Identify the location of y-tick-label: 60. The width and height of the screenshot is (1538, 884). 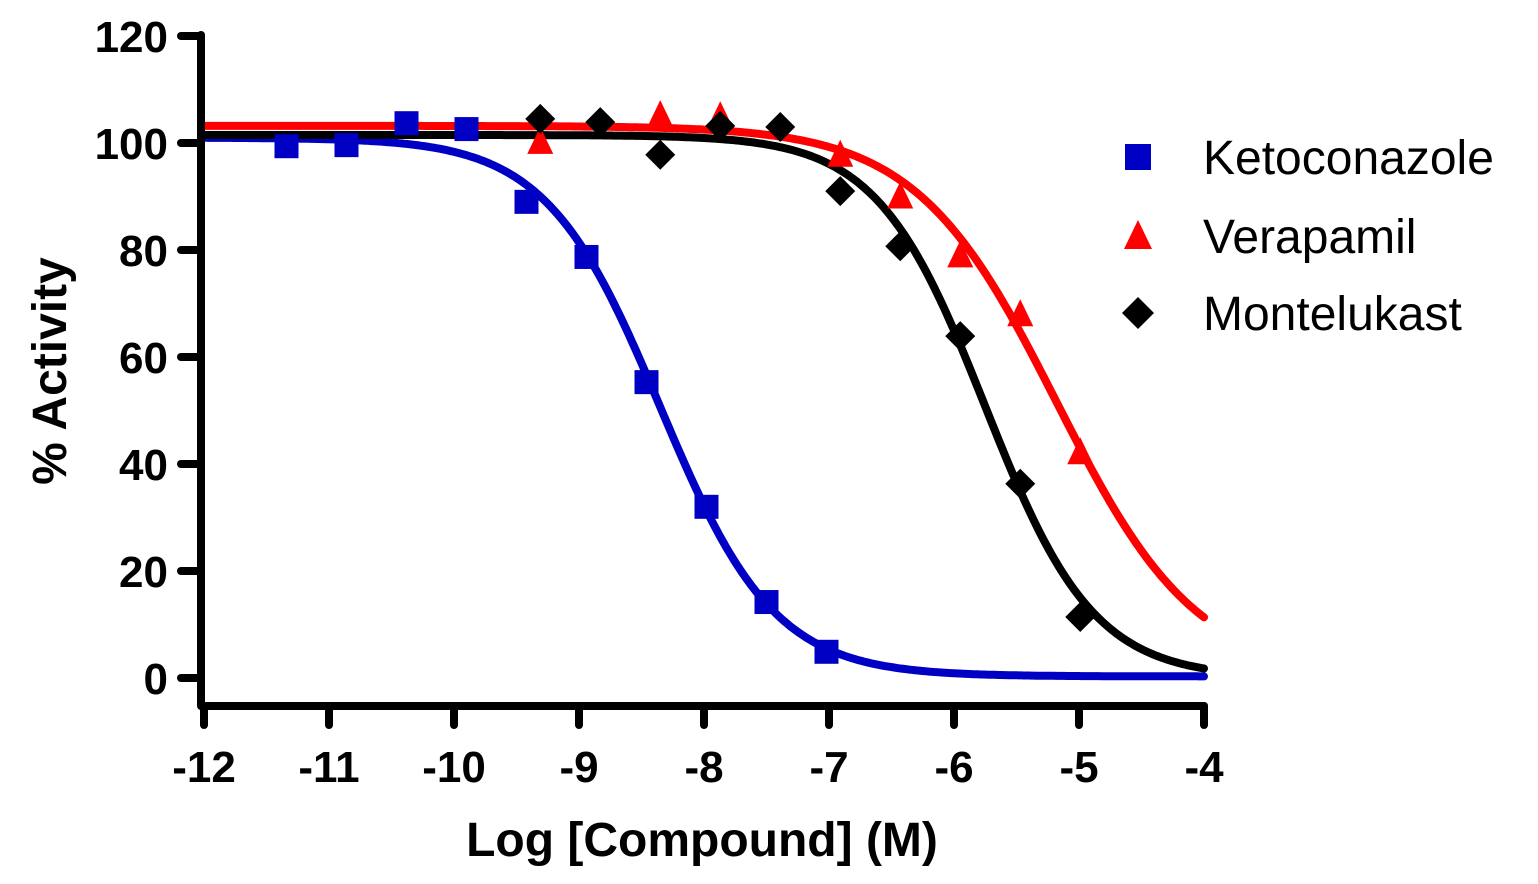
(143, 358).